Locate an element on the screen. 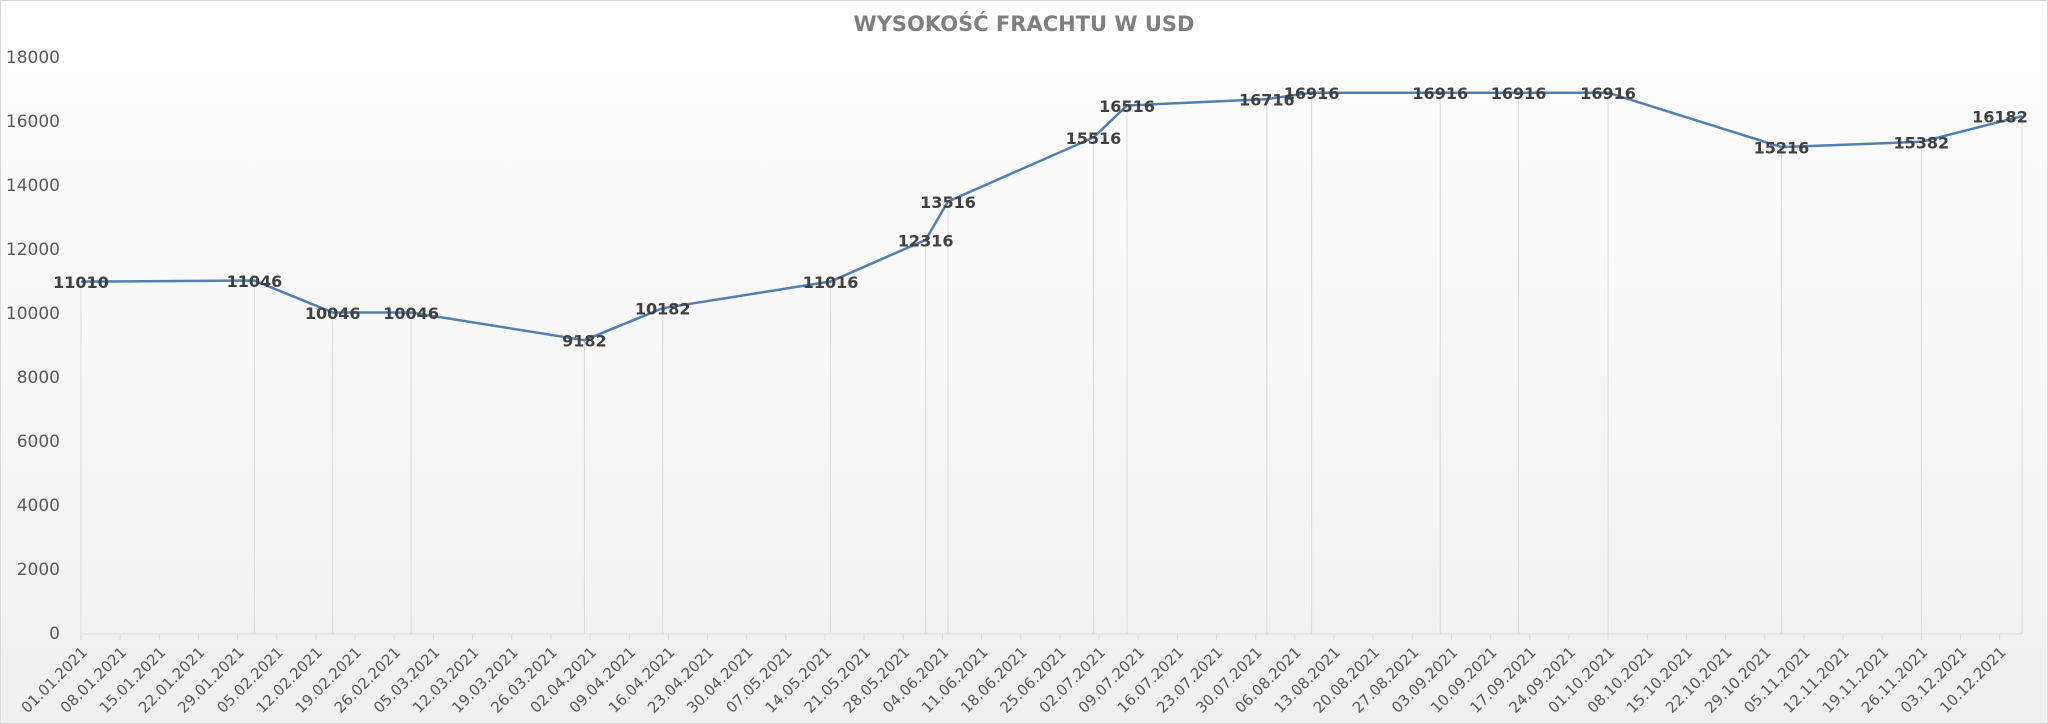  data-label: 12316 is located at coordinates (926, 240).